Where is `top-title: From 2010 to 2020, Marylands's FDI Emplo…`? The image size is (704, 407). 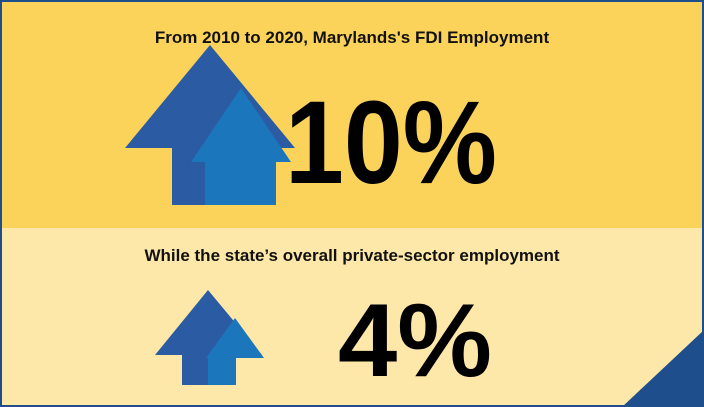
top-title: From 2010 to 2020, Marylands's FDI Emplo… is located at coordinates (352, 37).